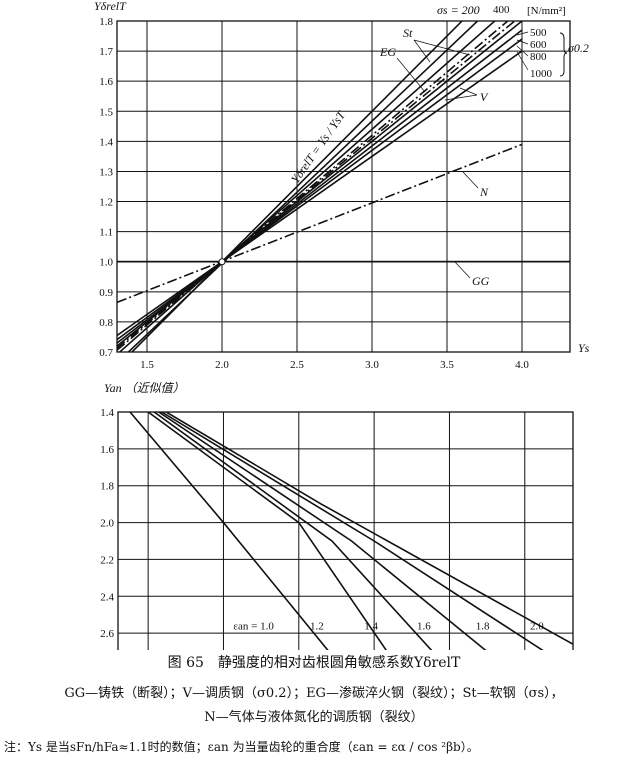  What do you see at coordinates (106, 233) in the screenshot?
I see `y-tick-label: 1.1` at bounding box center [106, 233].